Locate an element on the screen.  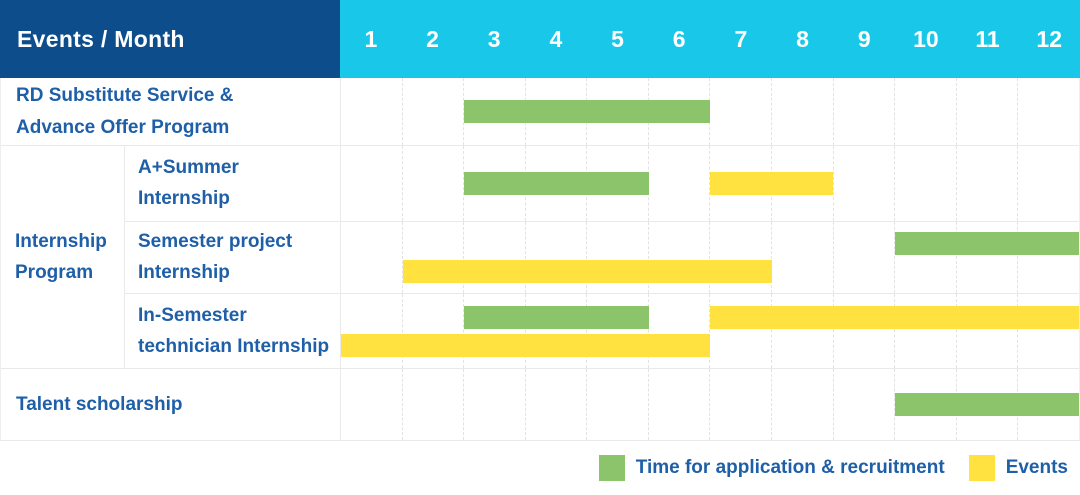
row-label-semester-project-internship: Semester project Internship is located at coordinates (233, 257).